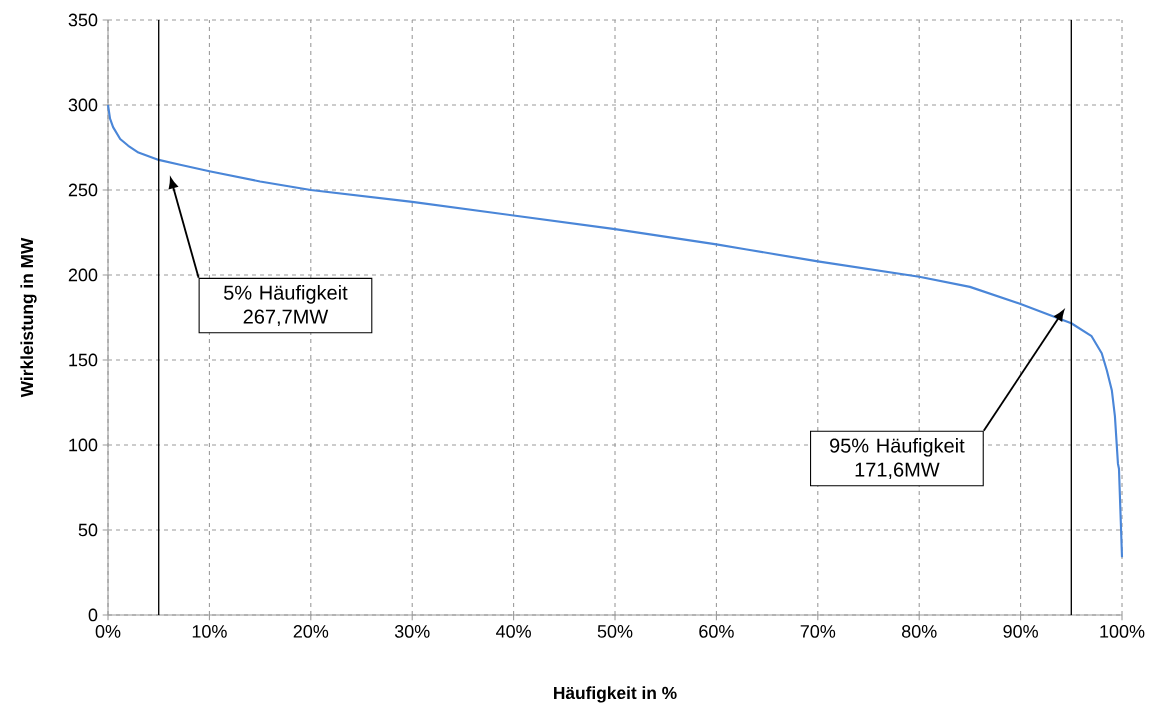 The width and height of the screenshot is (1162, 723). Describe the element at coordinates (108, 631) in the screenshot. I see `x-tick-label: 0%` at that location.